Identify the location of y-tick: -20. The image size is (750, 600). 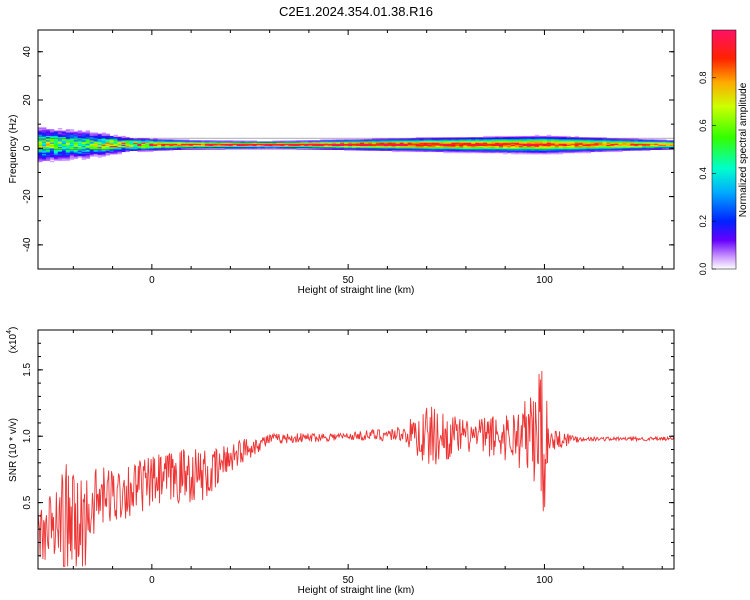
(348, 196).